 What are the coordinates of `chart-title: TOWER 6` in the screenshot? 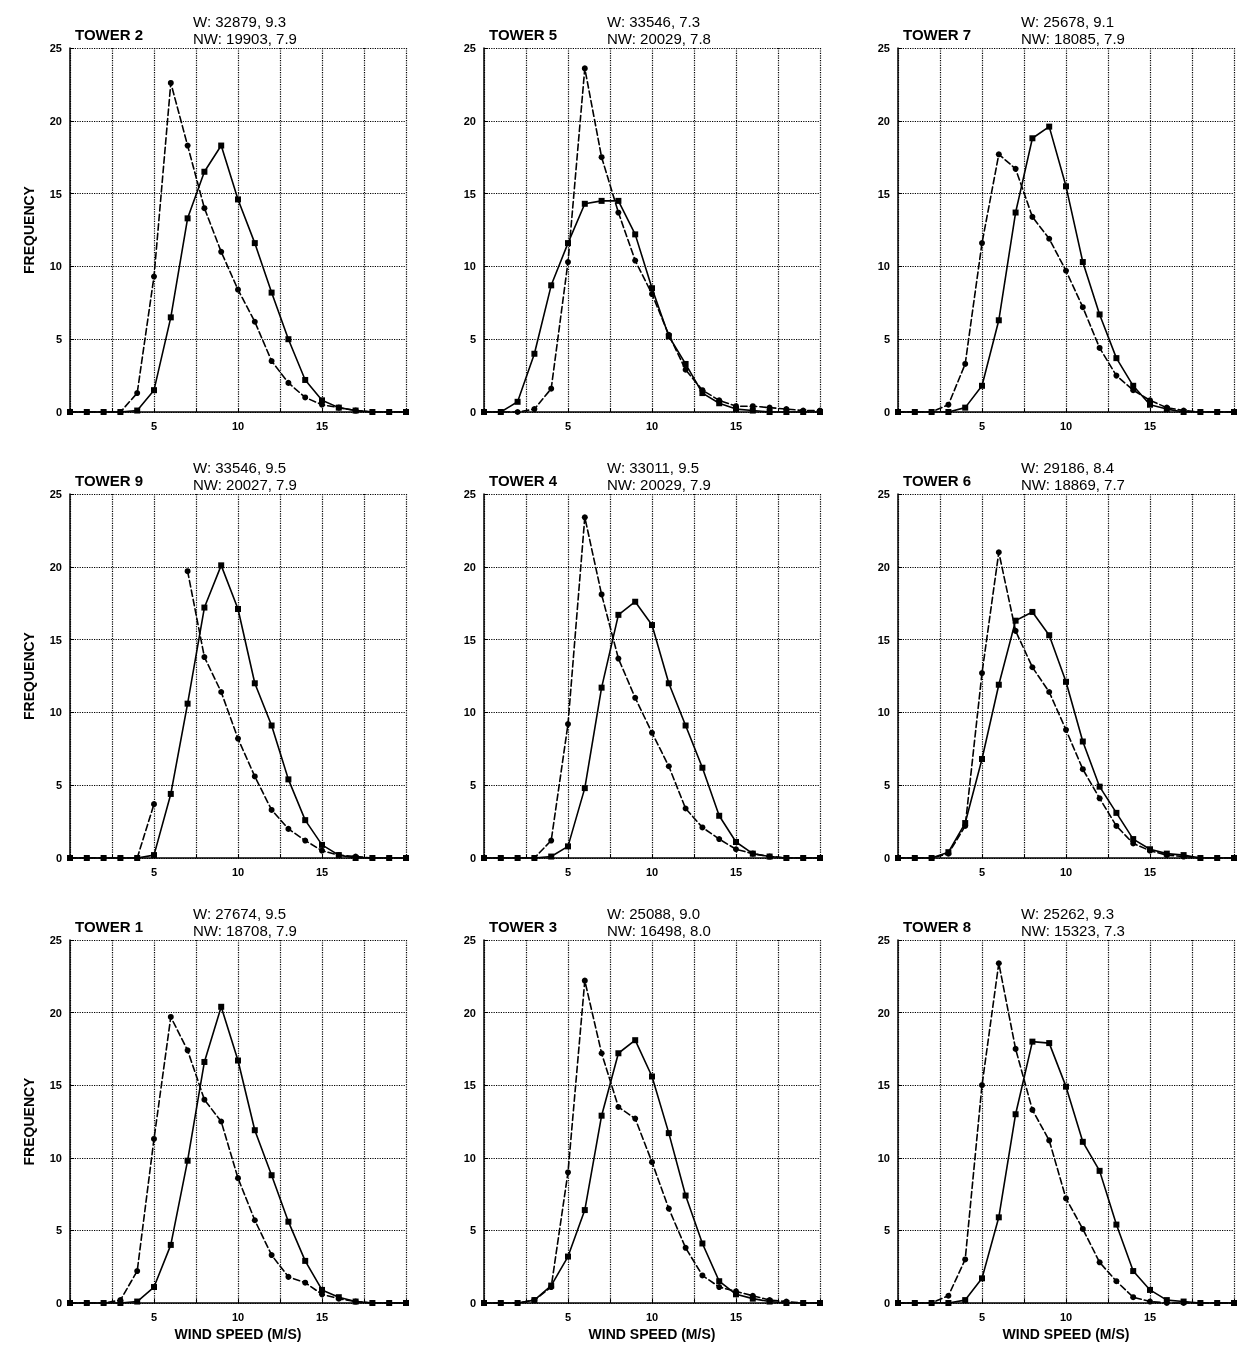 It's located at (937, 480).